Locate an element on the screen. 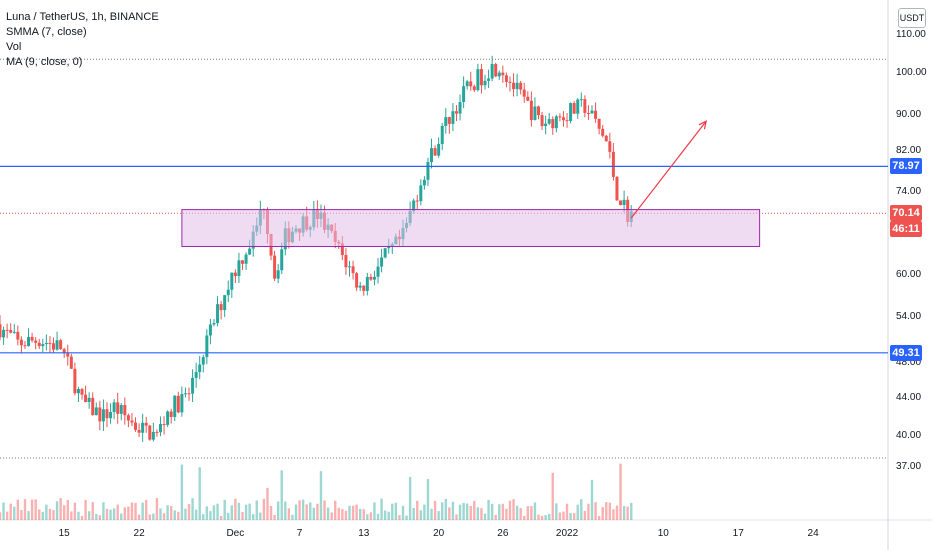 This screenshot has height=550, width=932. legend-symbol: Luna / TetherUS, 1h, BINANCE is located at coordinates (82, 17).